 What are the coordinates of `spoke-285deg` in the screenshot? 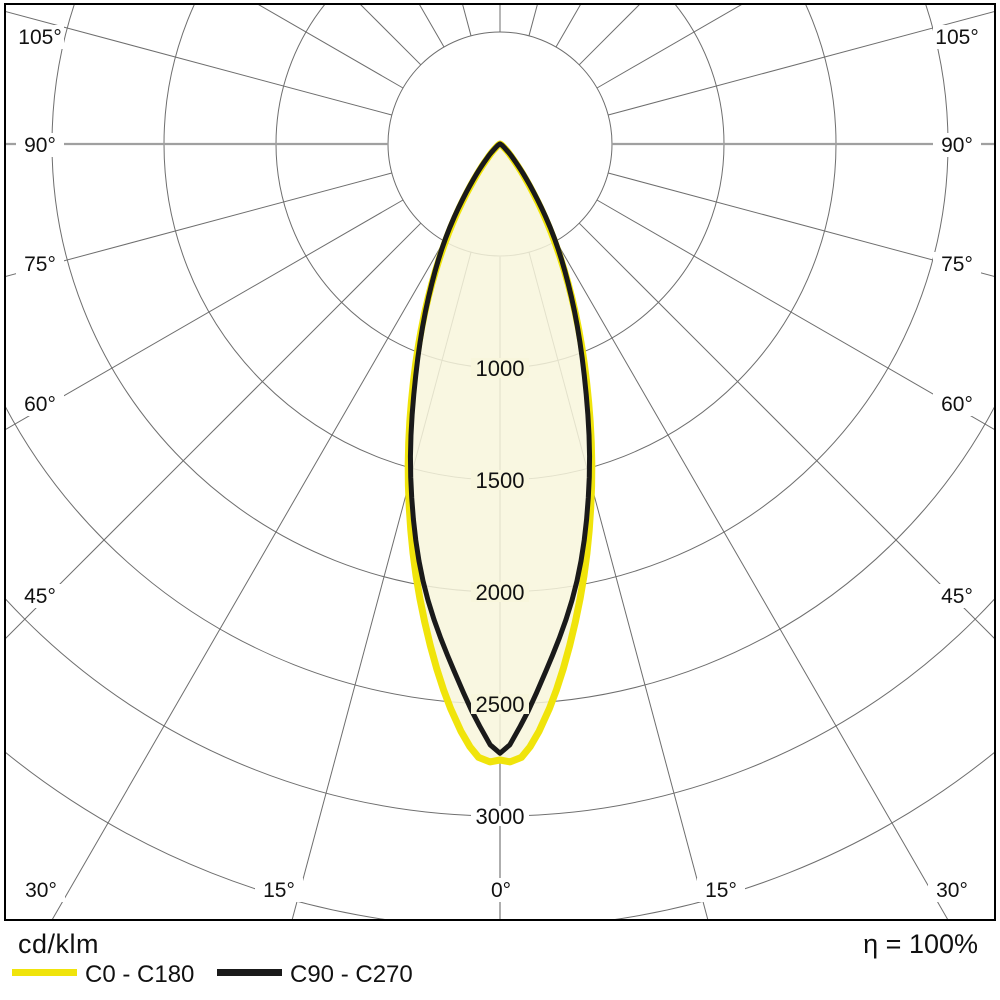 It's located at (198, 225).